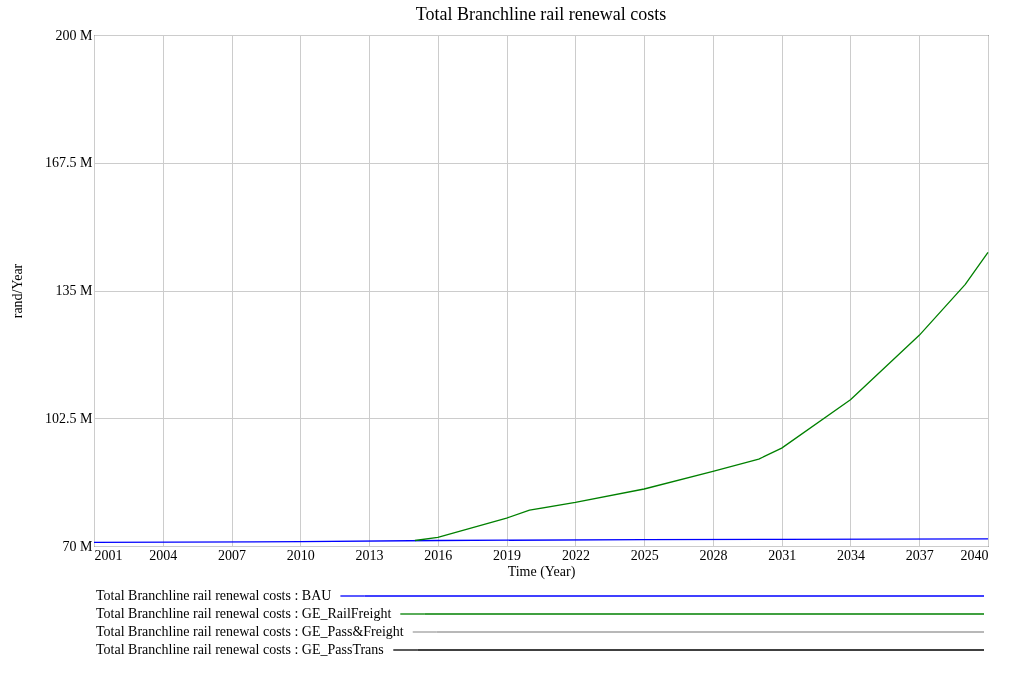  Describe the element at coordinates (541, 14) in the screenshot. I see `chart-title: Total Branchline rail renewal costs` at that location.